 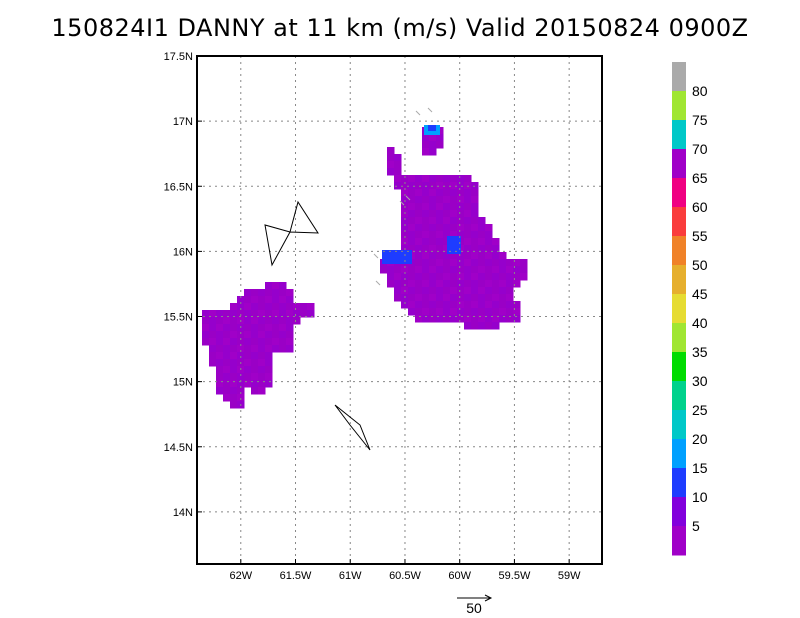 I want to click on colorbar: 5 10 15 20 25 30 35 40 45 50 55 60 65 70 75 80, so click(x=690, y=309).